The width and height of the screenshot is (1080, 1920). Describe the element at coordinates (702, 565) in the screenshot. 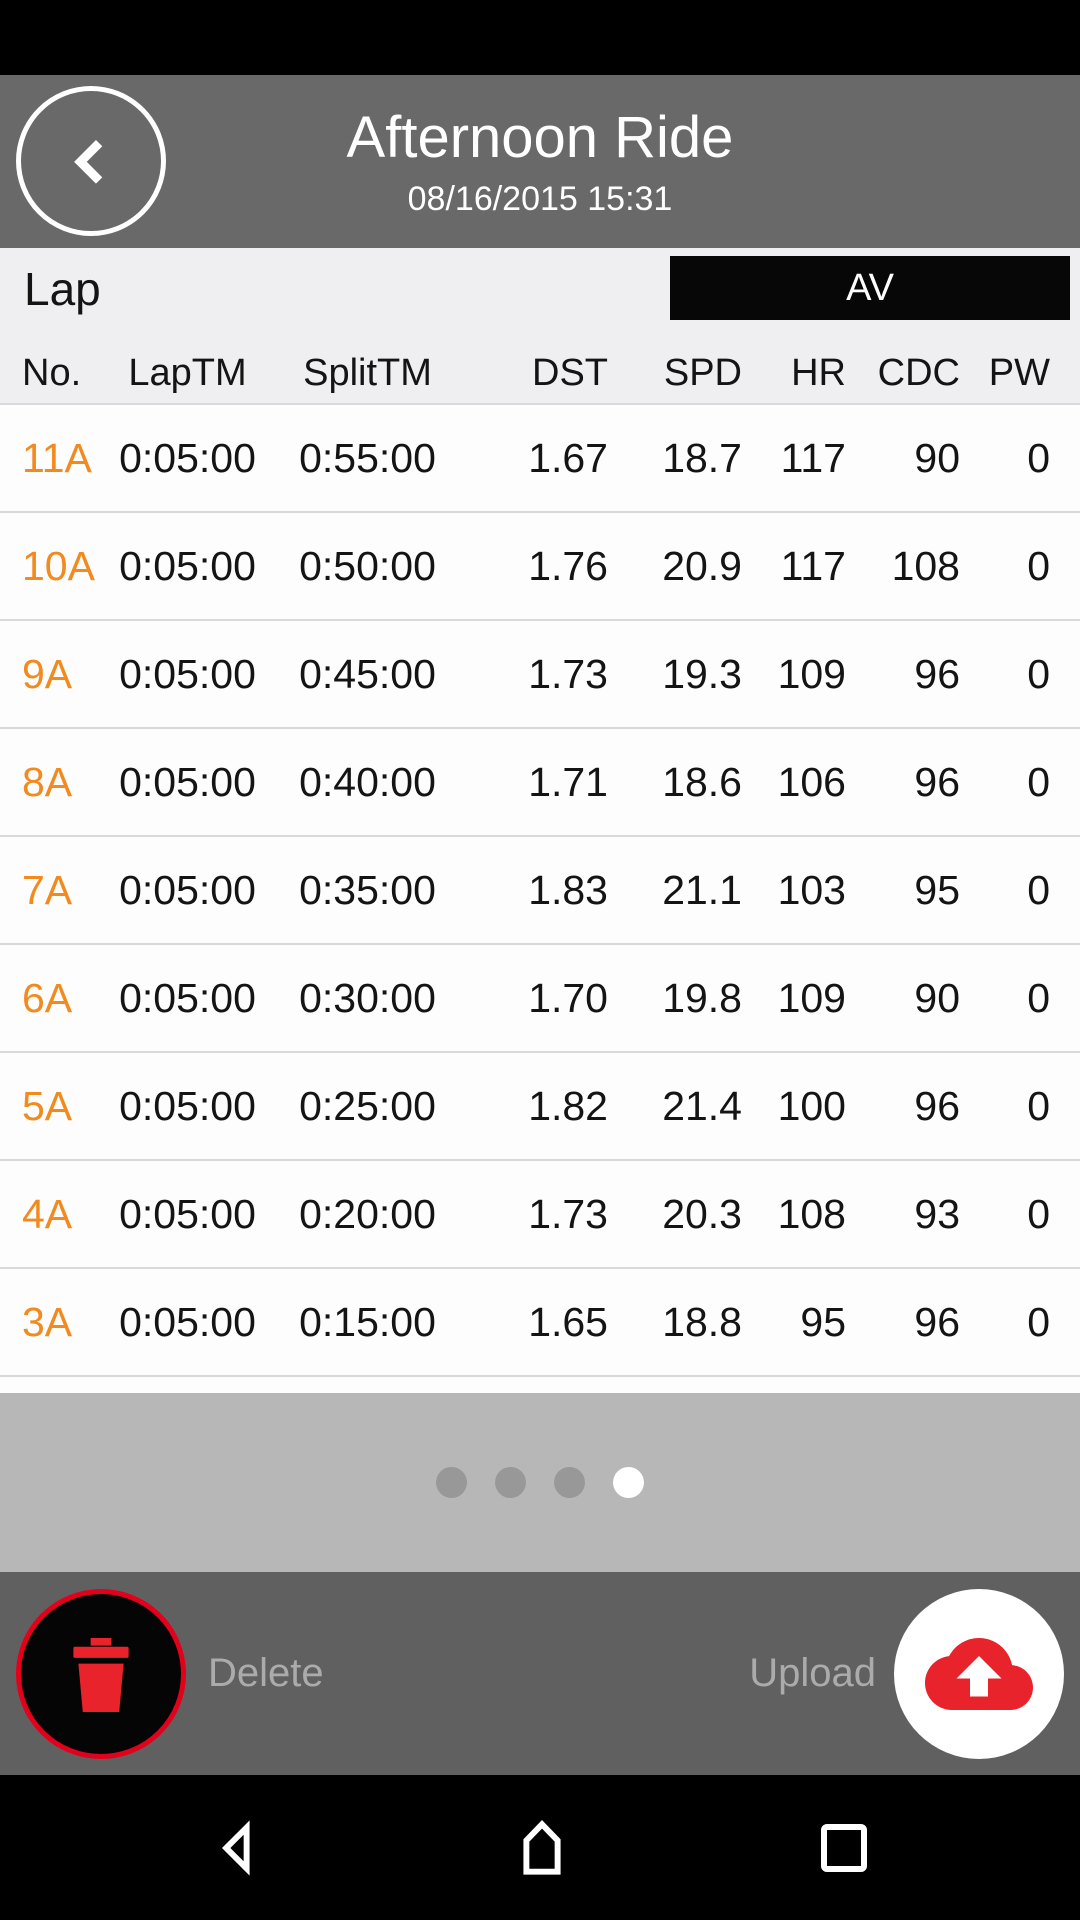

I see `lap-value: 20.9` at that location.